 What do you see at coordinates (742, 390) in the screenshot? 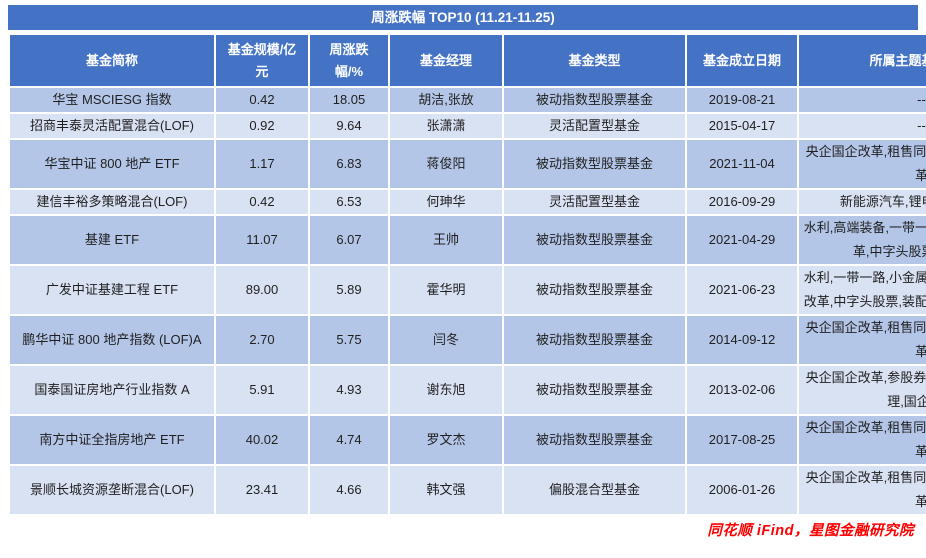
I see `cell-inception-date: 2013-02-06` at bounding box center [742, 390].